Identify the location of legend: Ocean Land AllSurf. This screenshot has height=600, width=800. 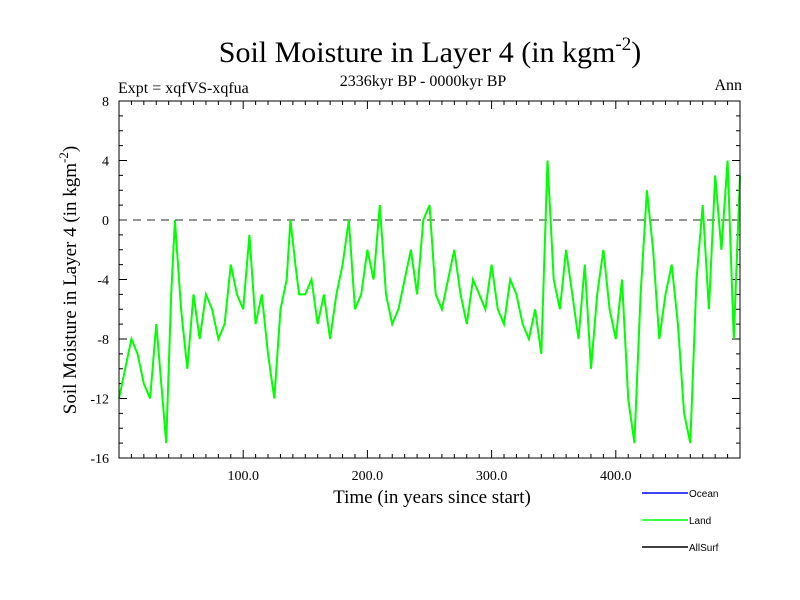
(680, 521).